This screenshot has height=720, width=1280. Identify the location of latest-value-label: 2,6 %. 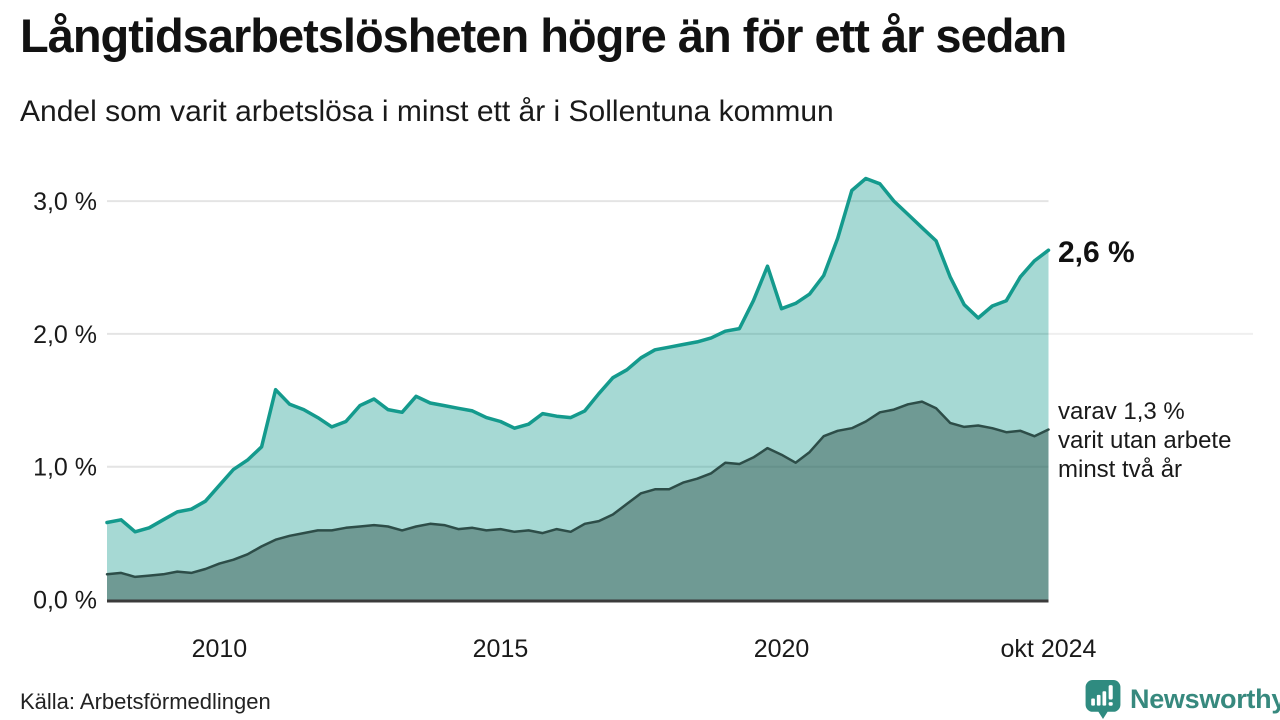
(1096, 252).